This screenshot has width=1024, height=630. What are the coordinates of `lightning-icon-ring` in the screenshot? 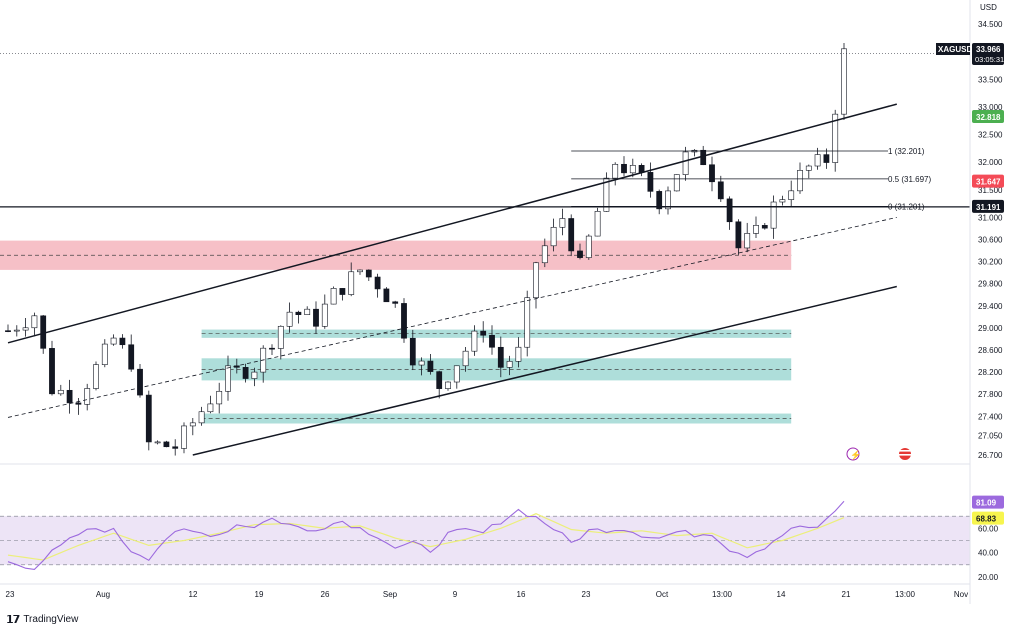 It's located at (853, 454).